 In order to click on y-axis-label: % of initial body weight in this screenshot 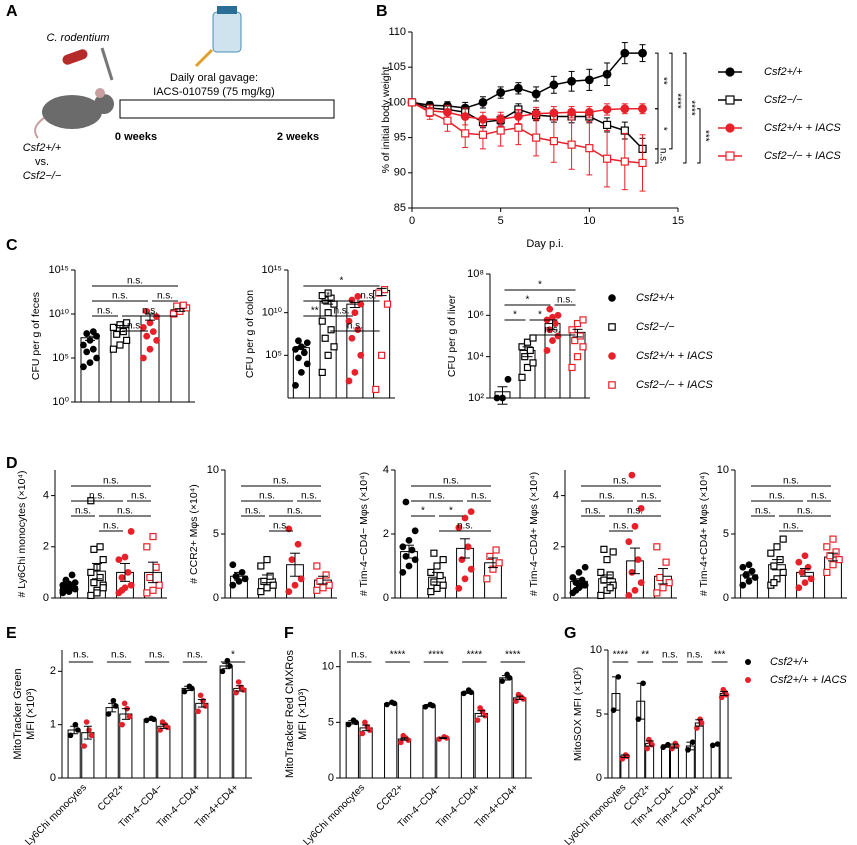, I will do `click(386, 120)`.